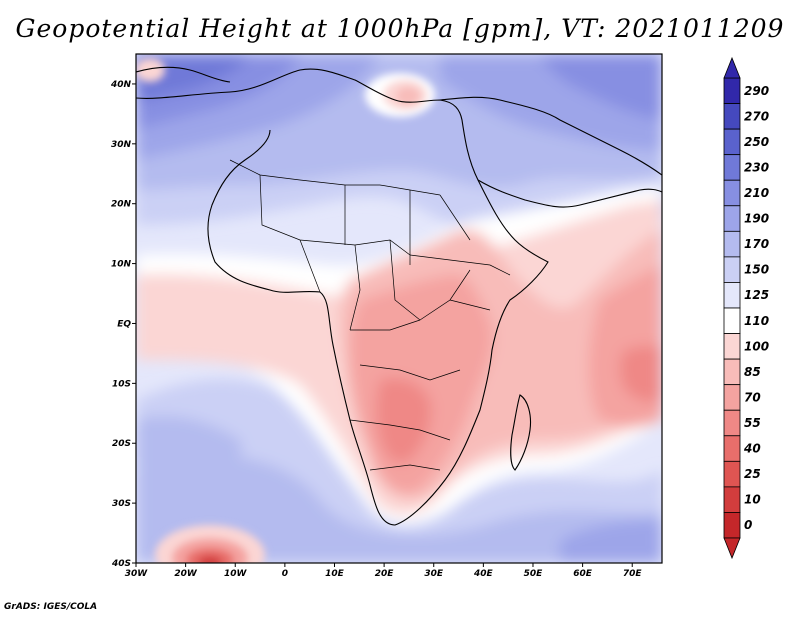 The image size is (800, 618). I want to click on colorbar-label: 250, so click(756, 142).